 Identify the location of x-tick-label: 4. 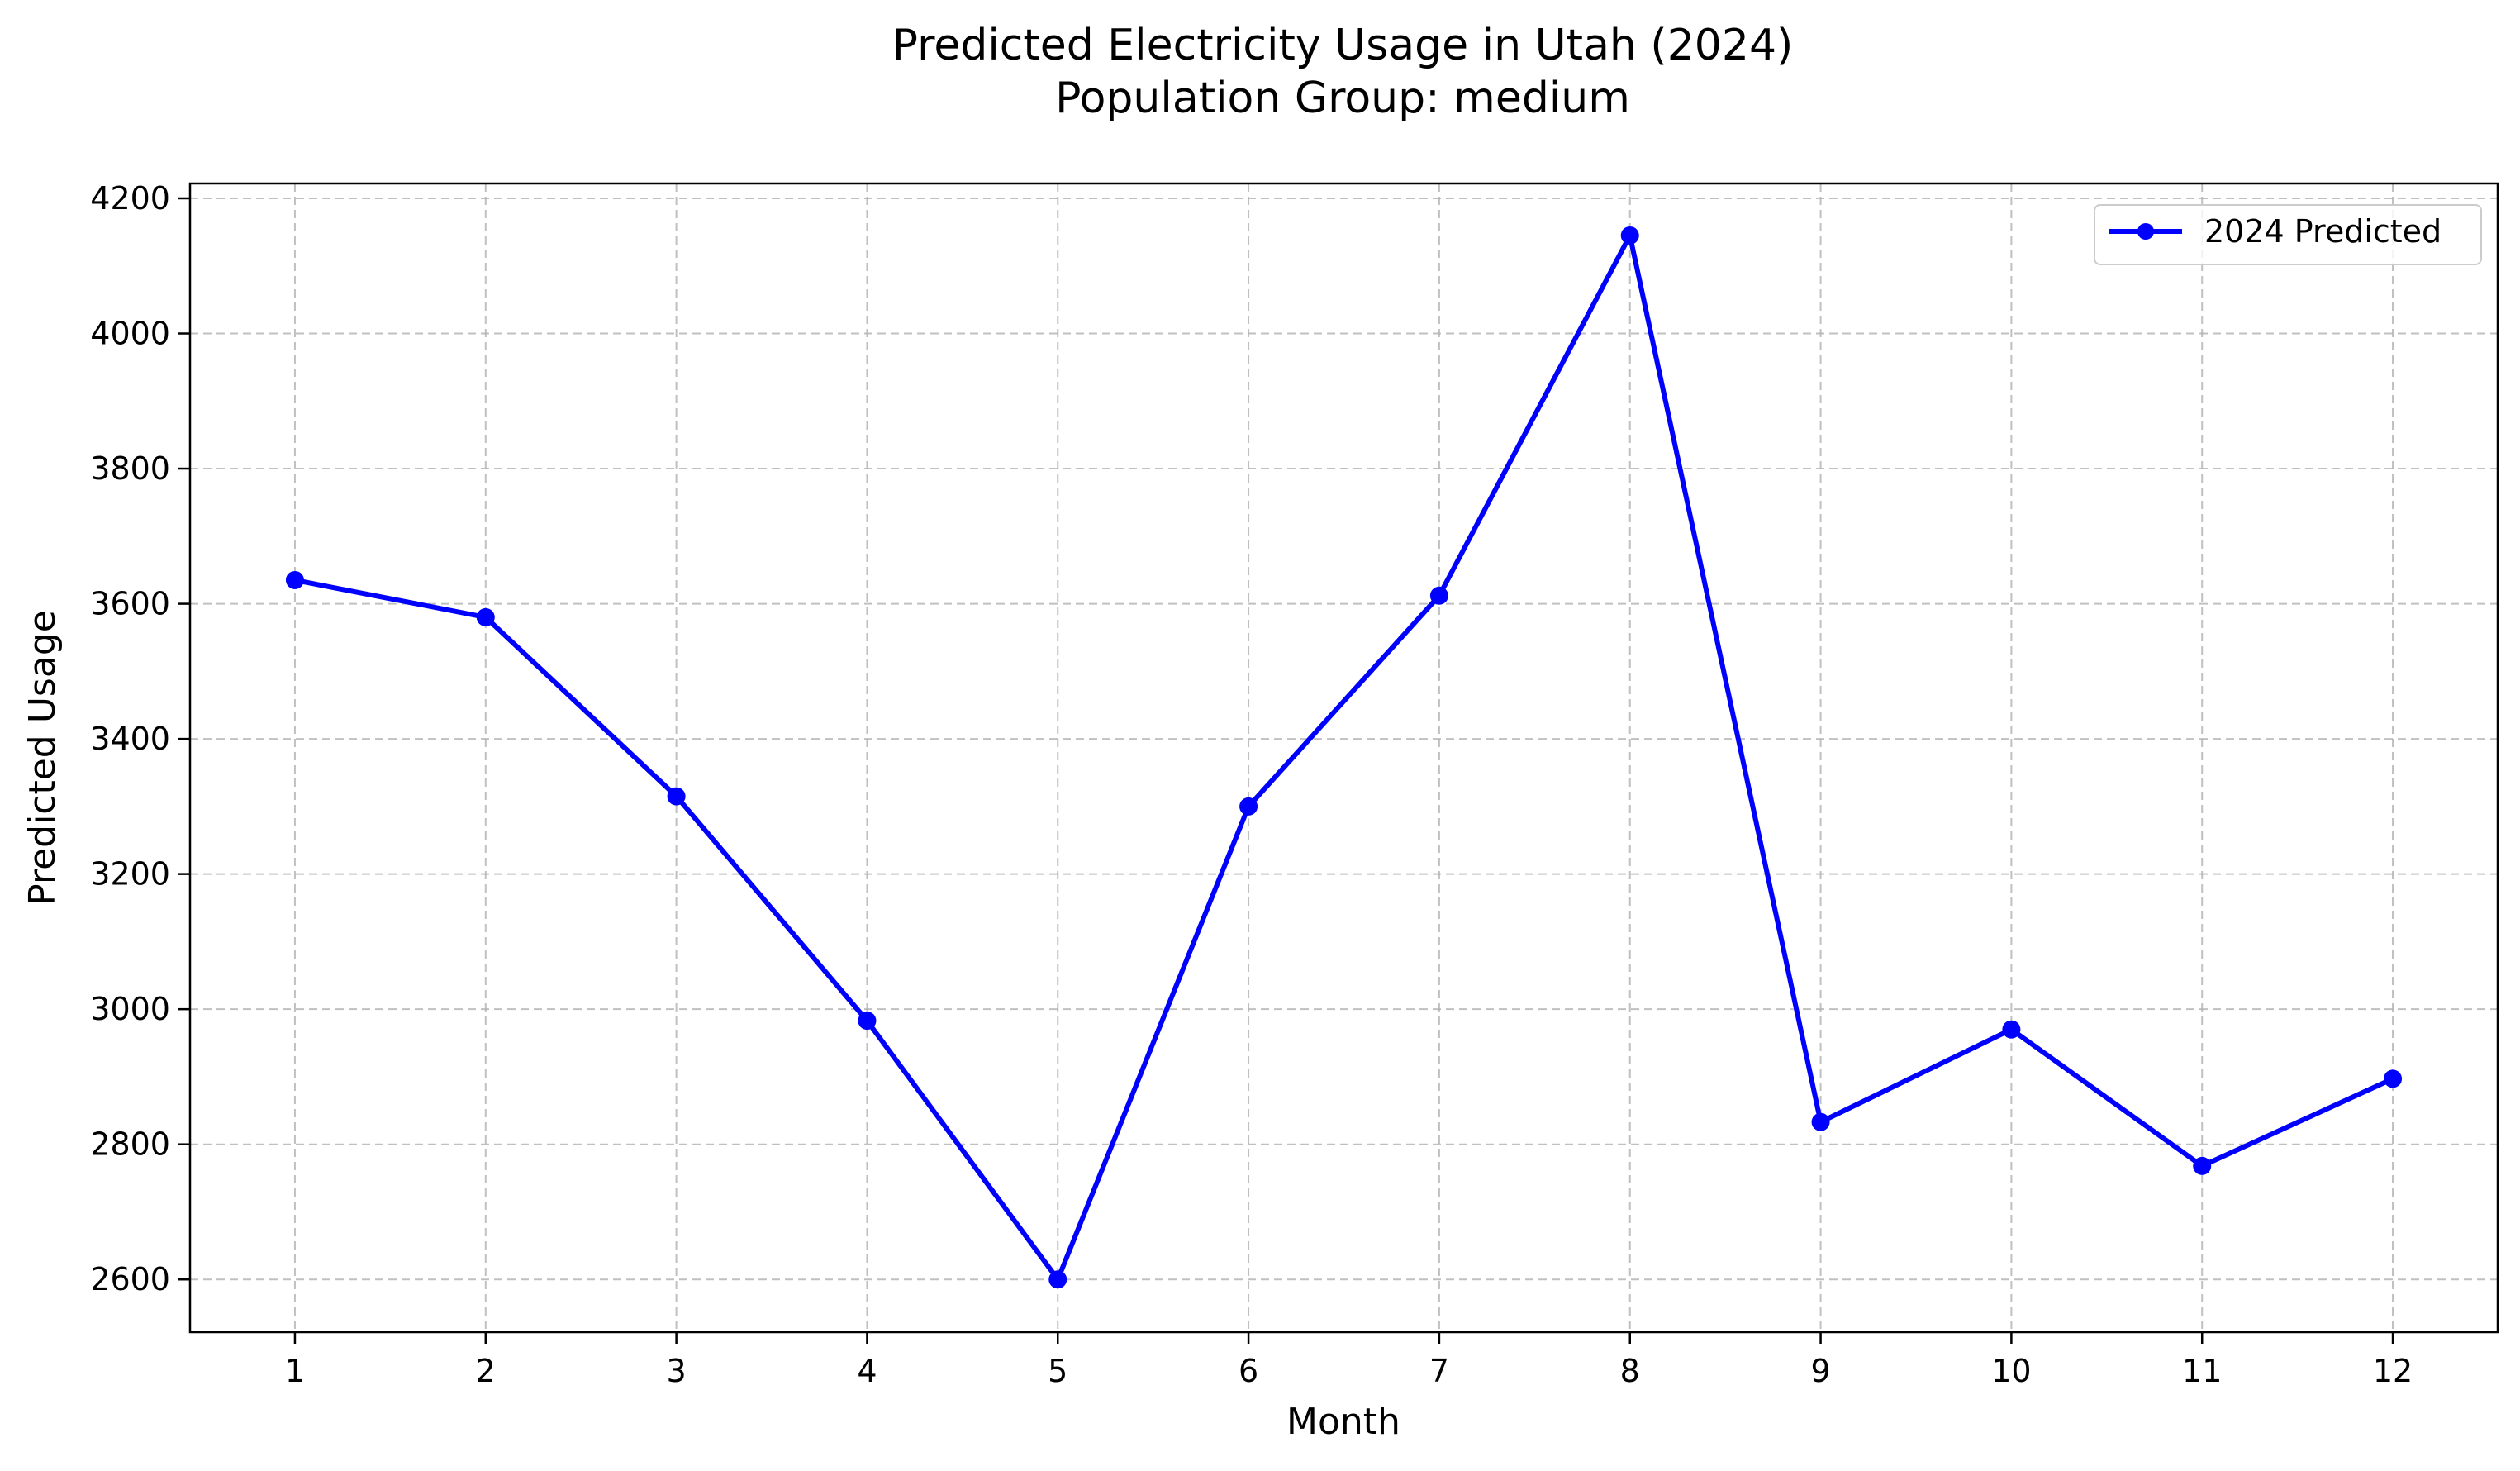
(867, 1371).